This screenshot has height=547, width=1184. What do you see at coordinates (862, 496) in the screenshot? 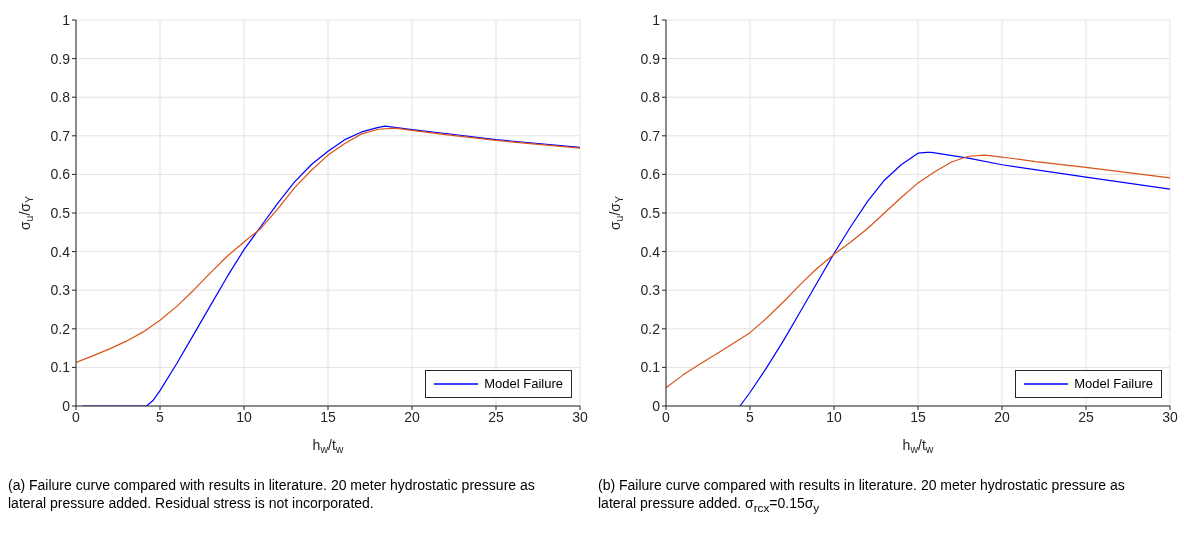
I see `text: (b) Failure curve compared with results in literature. 20 meter hydrostatic pressure as lateral pressure added. σ$_{rcx}$=0.15σ$_{y}$` at bounding box center [862, 496].